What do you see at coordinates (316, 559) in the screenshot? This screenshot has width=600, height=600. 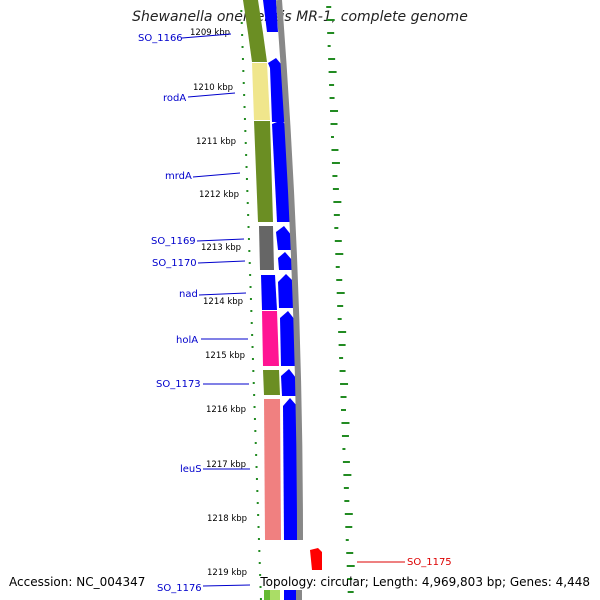 I see `reverse-gene-arrow` at bounding box center [316, 559].